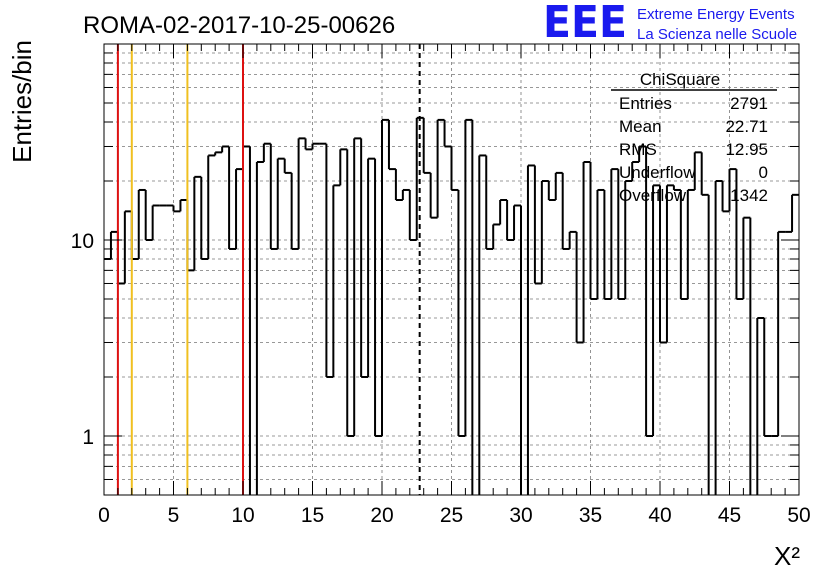 Image resolution: width=836 pixels, height=572 pixels. I want to click on stats-name: ChiSquare, so click(680, 79).